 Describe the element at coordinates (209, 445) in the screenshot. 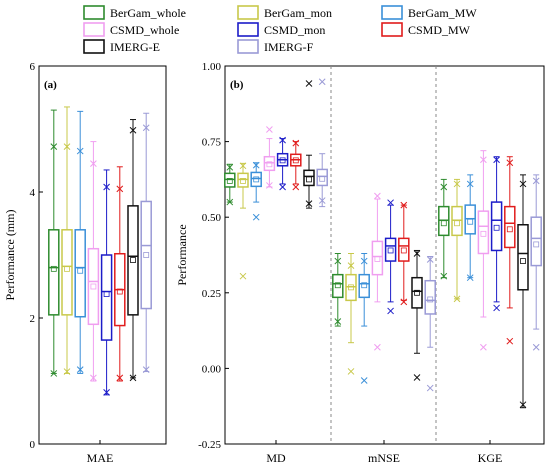

I see `y-tick-label: -0.25` at that location.